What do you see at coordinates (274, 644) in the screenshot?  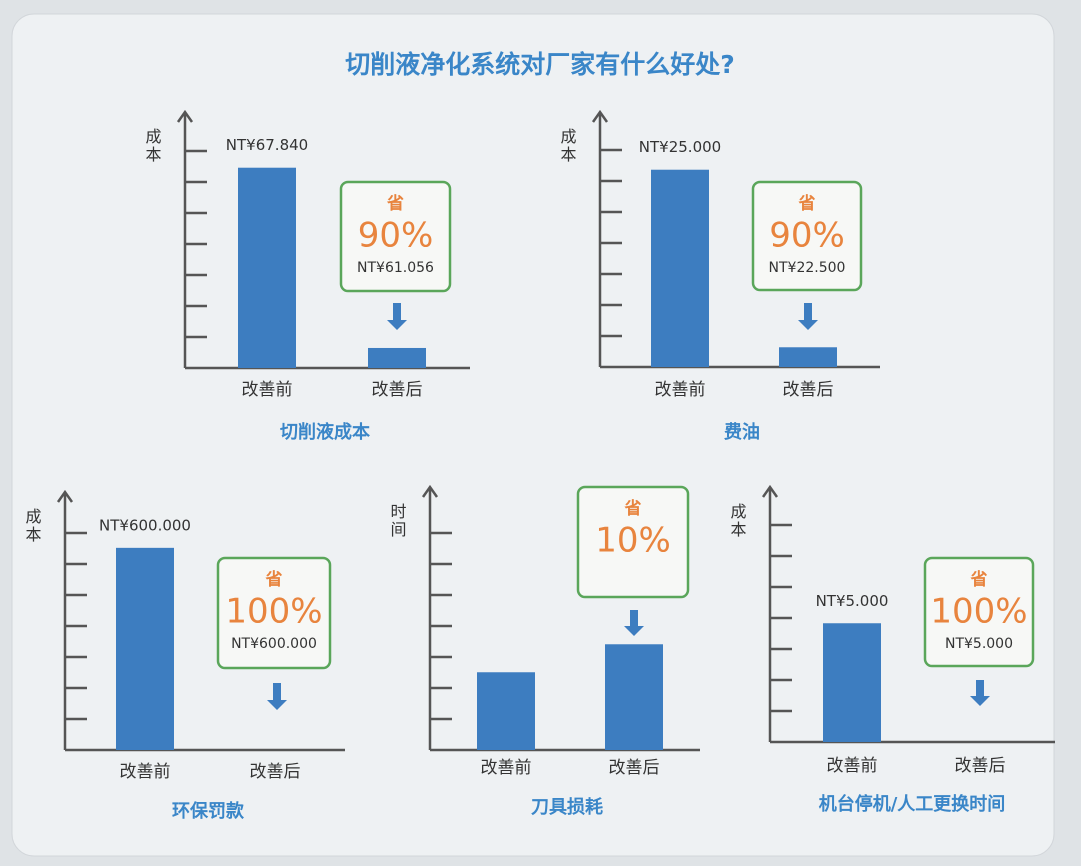 I see `savings-amount: NT¥600.000` at bounding box center [274, 644].